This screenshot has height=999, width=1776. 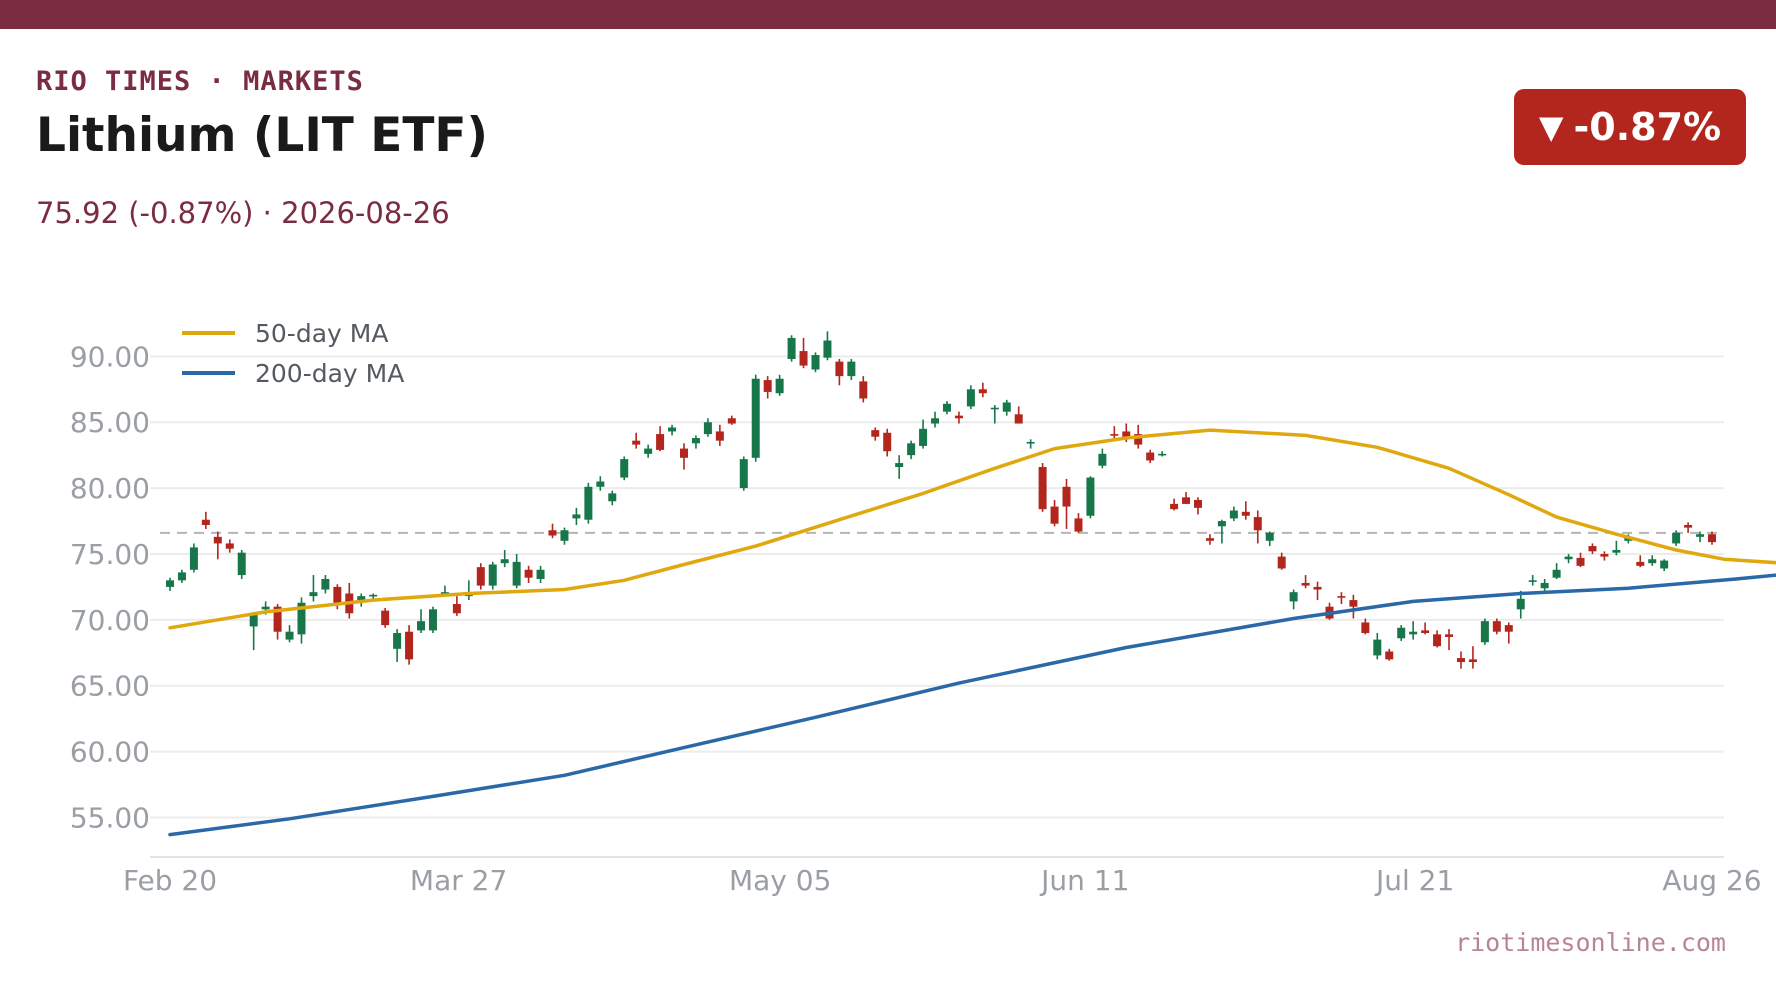 What do you see at coordinates (1647, 127) in the screenshot?
I see `change-badge-label: -0.87%` at bounding box center [1647, 127].